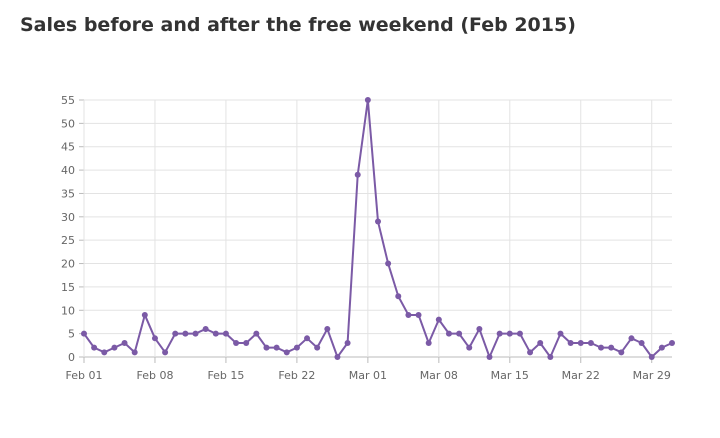  What do you see at coordinates (68, 193) in the screenshot?
I see `y-tick-label: 35` at bounding box center [68, 193].